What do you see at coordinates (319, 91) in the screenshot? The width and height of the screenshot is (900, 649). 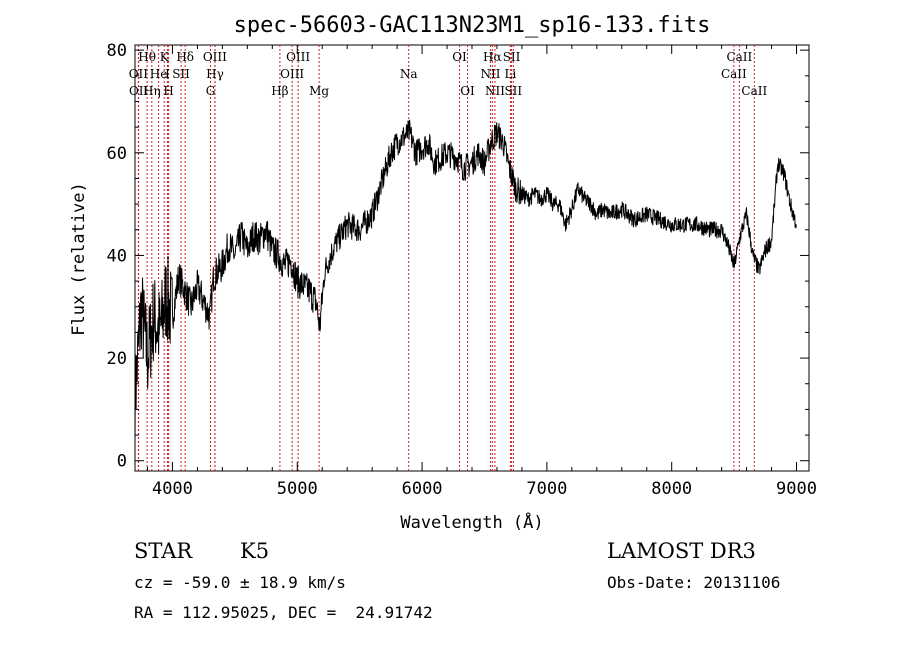 I see `line-marker-label: Mg` at bounding box center [319, 91].